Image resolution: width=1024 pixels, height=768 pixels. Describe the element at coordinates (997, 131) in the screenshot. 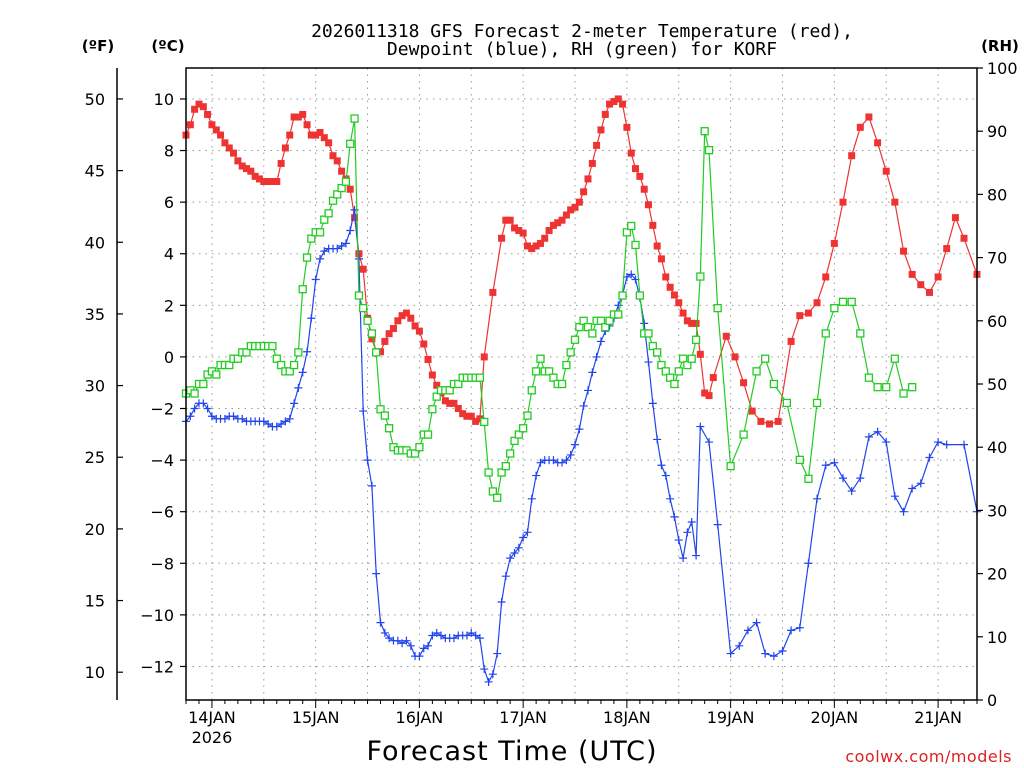

I see `rh-tick-label: 90` at that location.